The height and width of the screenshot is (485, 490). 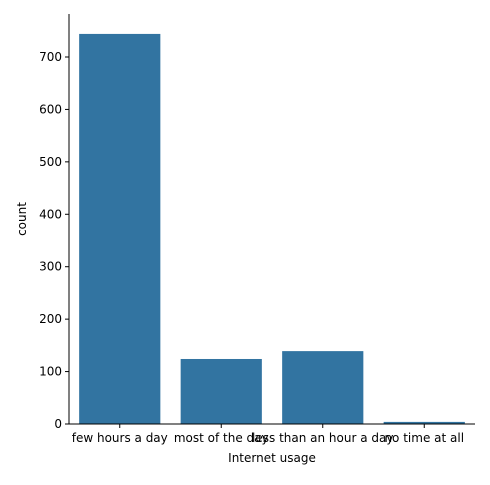 I want to click on bar-less-than-an-hour-a-day, so click(x=323, y=387).